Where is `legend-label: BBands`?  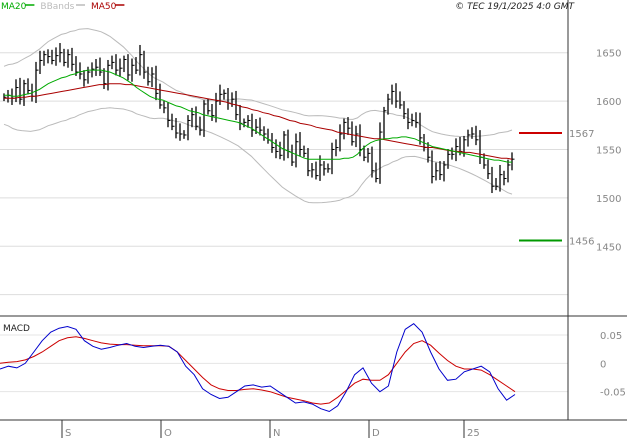 legend-label: BBands is located at coordinates (57, 7).